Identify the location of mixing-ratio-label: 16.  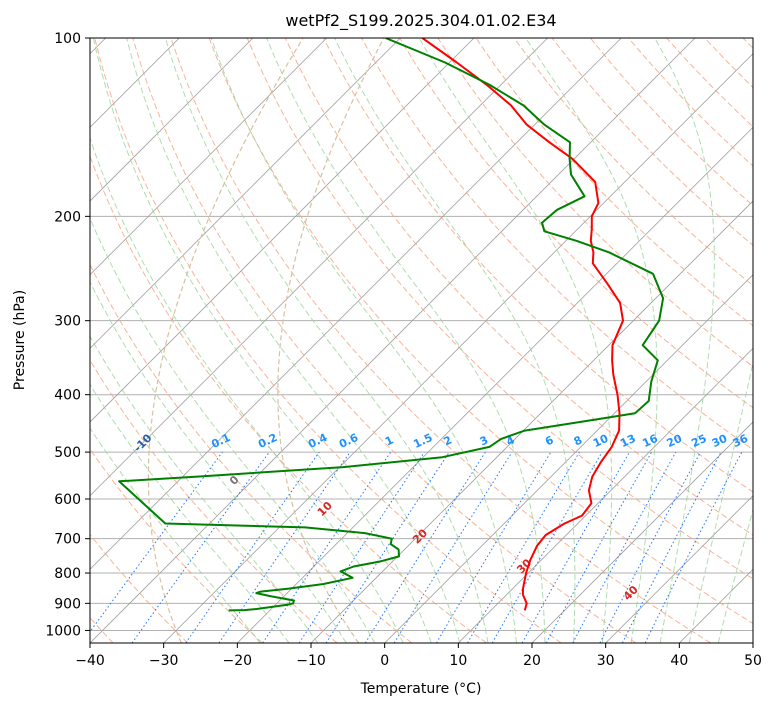
(650, 441).